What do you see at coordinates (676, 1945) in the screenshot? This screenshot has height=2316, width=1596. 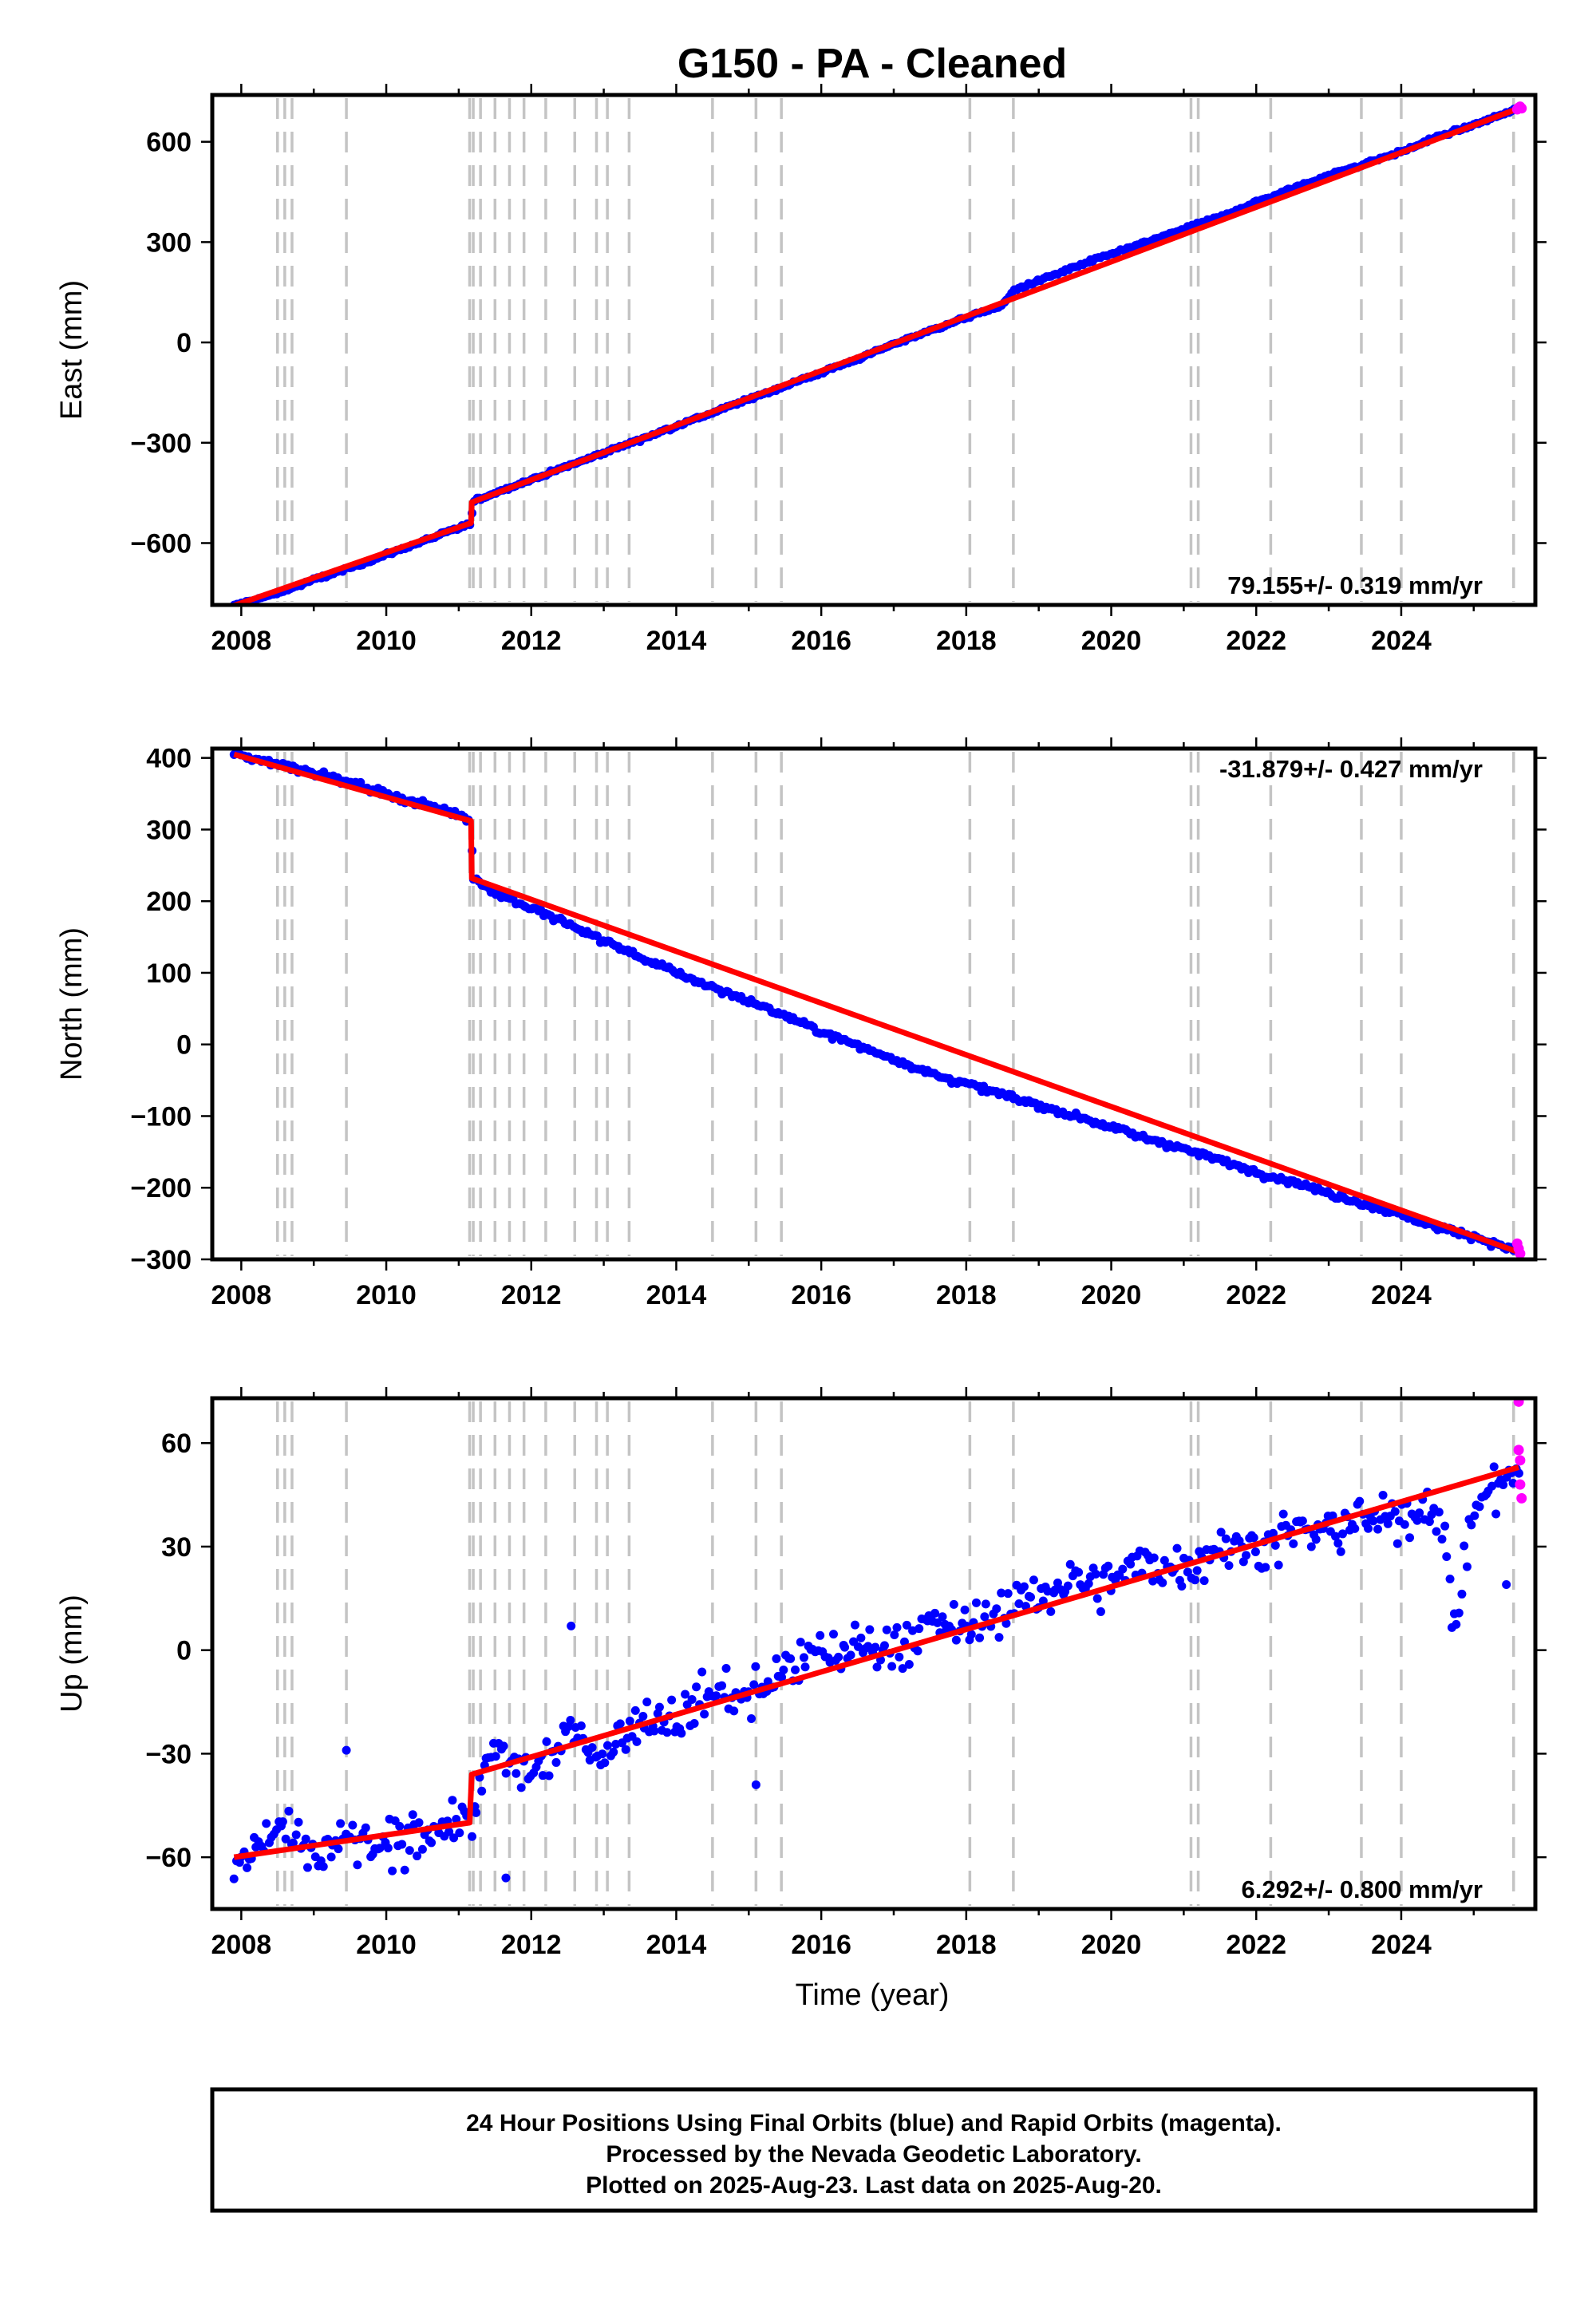 I see `up-x-tick-label: 2014` at bounding box center [676, 1945].